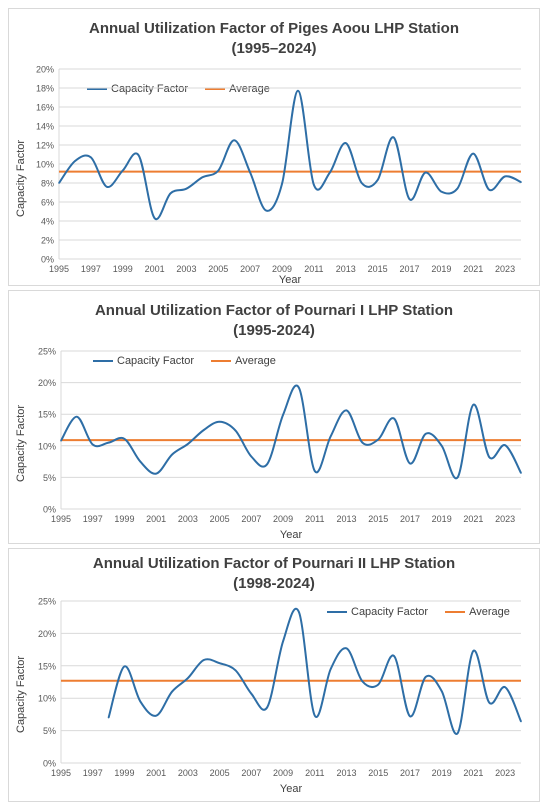 Image resolution: width=550 pixels, height=810 pixels. What do you see at coordinates (49, 510) in the screenshot?
I see `y-tick-label: 0%` at bounding box center [49, 510].